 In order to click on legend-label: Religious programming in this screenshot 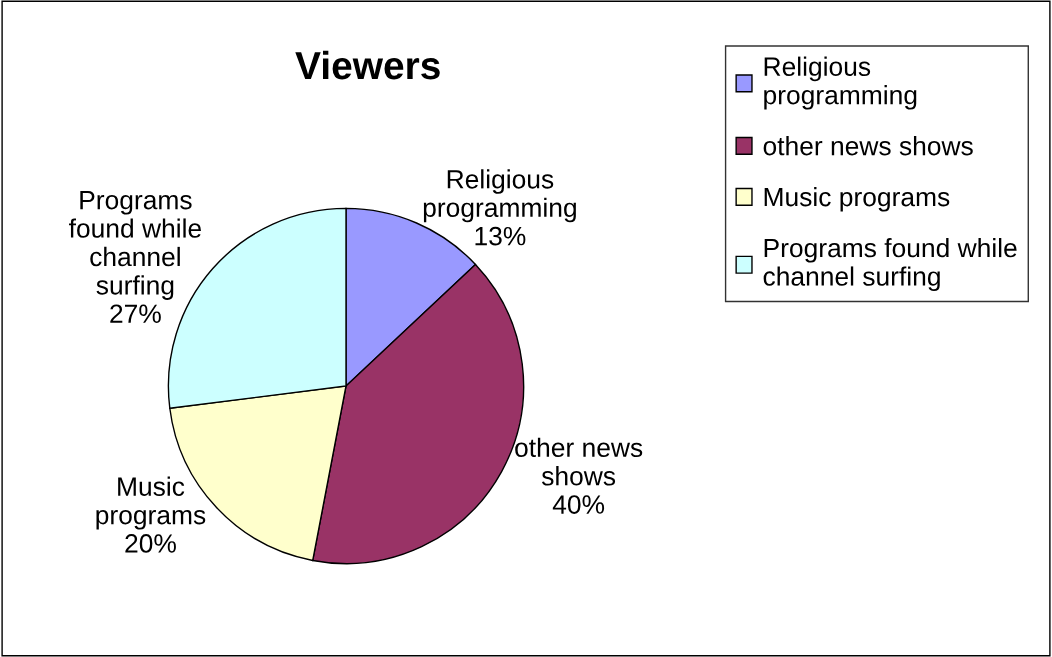, I will do `click(840, 83)`.